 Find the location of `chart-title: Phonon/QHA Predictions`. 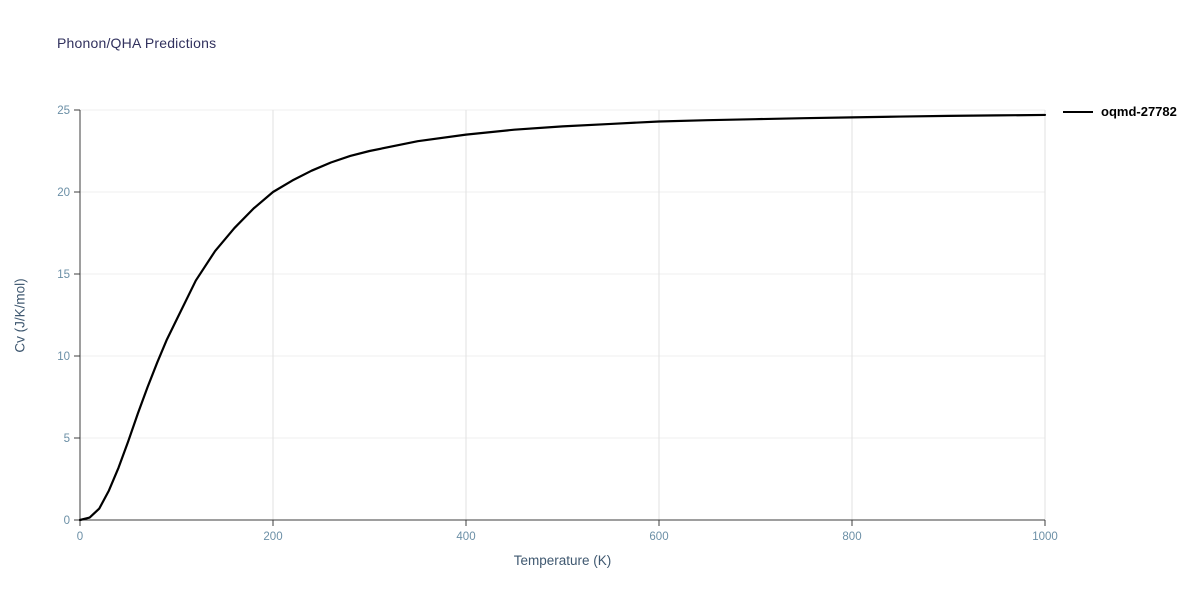

chart-title: Phonon/QHA Predictions is located at coordinates (137, 43).